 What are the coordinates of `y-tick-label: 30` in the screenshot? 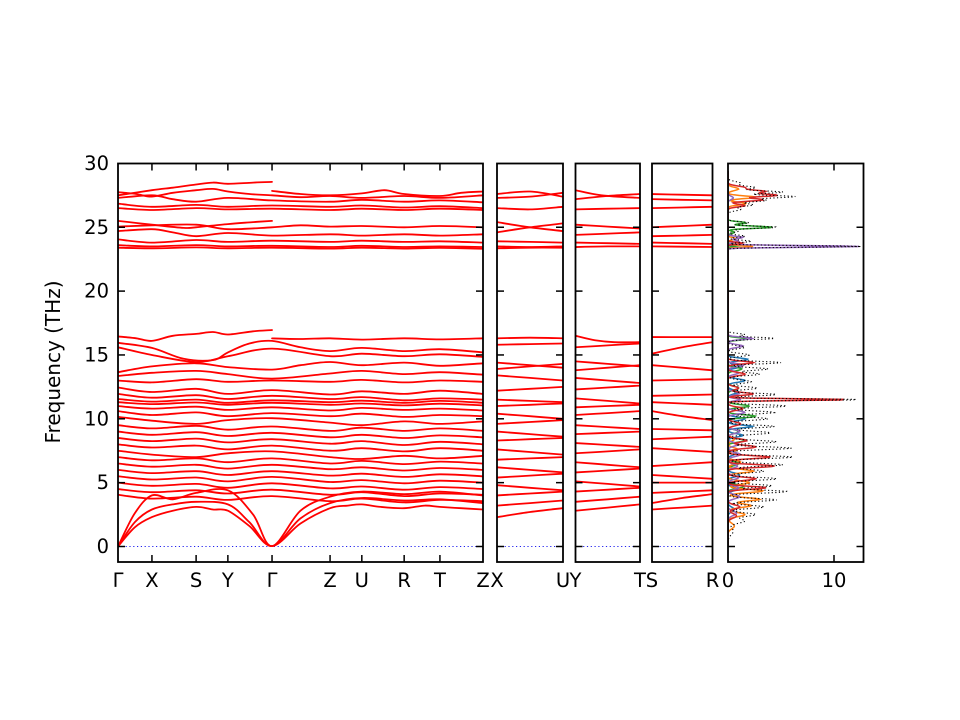 It's located at (96, 163).